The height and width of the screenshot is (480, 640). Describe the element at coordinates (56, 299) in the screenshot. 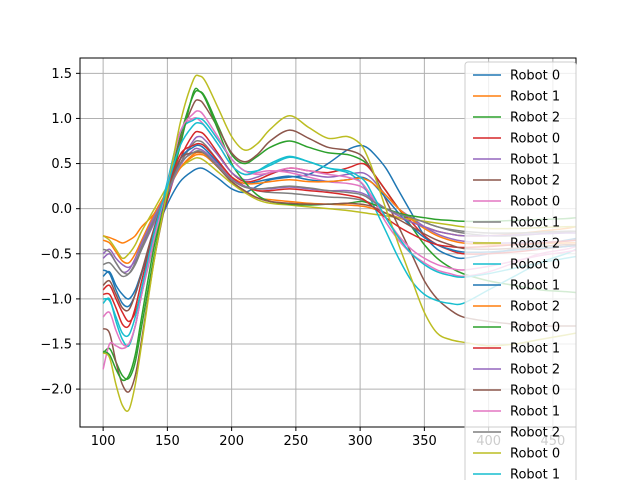

I see `y-tick-label: −1.0` at that location.